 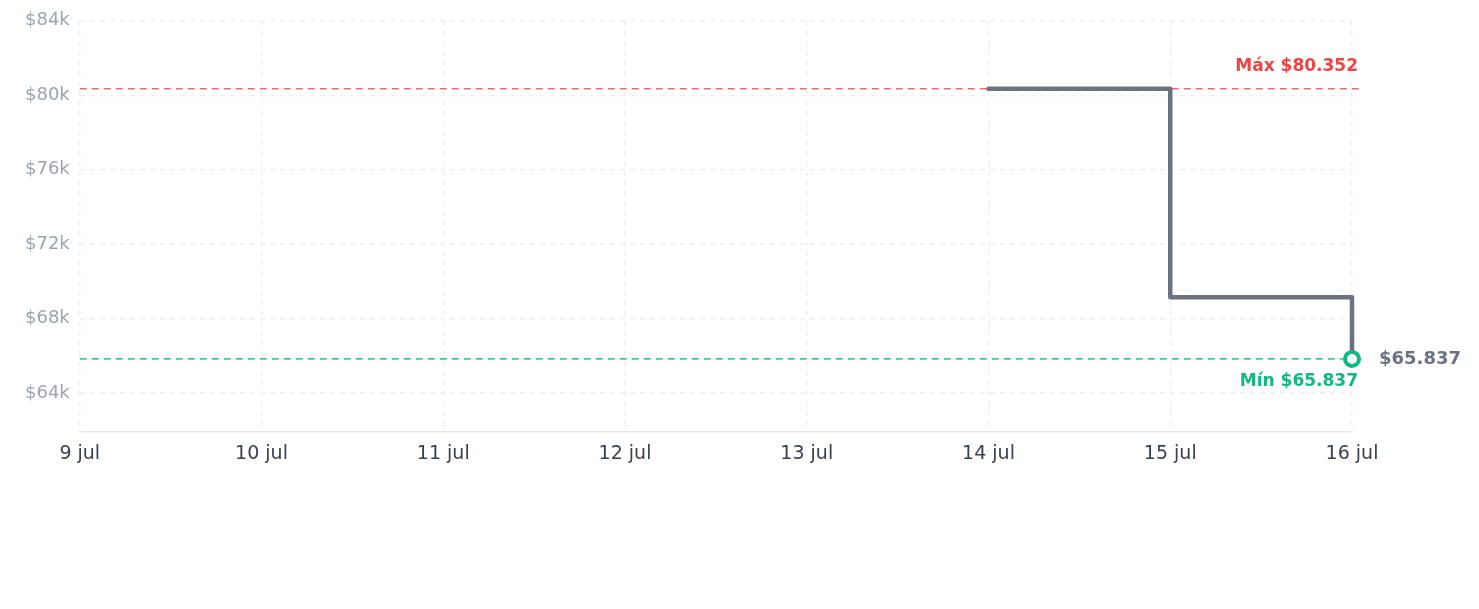 I want to click on y-tick-label: $72k, so click(x=48, y=242).